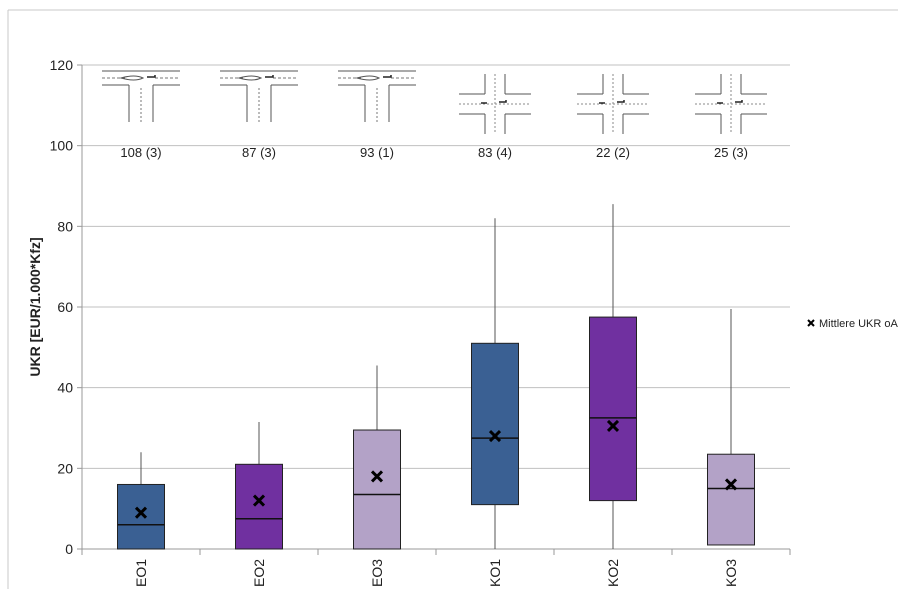  I want to click on box-eo2, so click(259, 485).